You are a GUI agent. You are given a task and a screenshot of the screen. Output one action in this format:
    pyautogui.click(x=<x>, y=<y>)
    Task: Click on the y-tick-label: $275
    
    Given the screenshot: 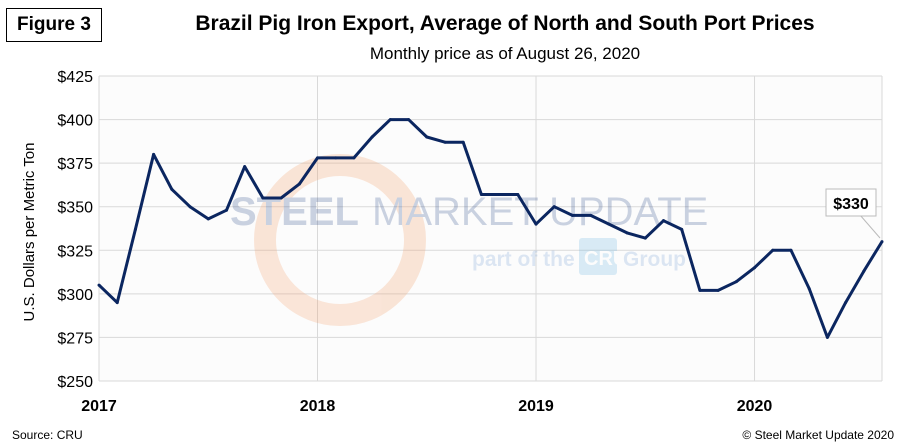 What is the action you would take?
    pyautogui.click(x=75, y=338)
    